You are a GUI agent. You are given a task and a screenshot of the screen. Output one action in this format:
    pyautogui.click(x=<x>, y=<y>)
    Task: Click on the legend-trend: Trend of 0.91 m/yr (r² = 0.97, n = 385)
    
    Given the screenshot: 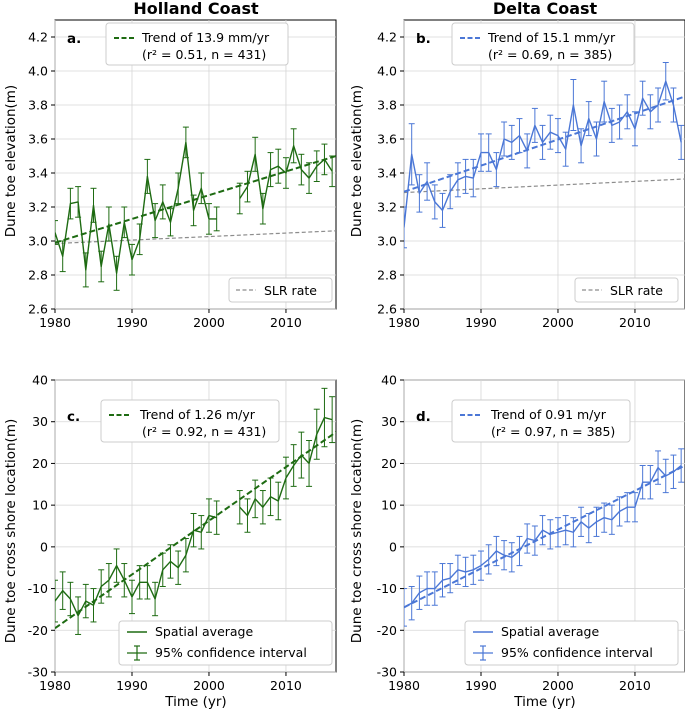 What is the action you would take?
    pyautogui.click(x=541, y=421)
    